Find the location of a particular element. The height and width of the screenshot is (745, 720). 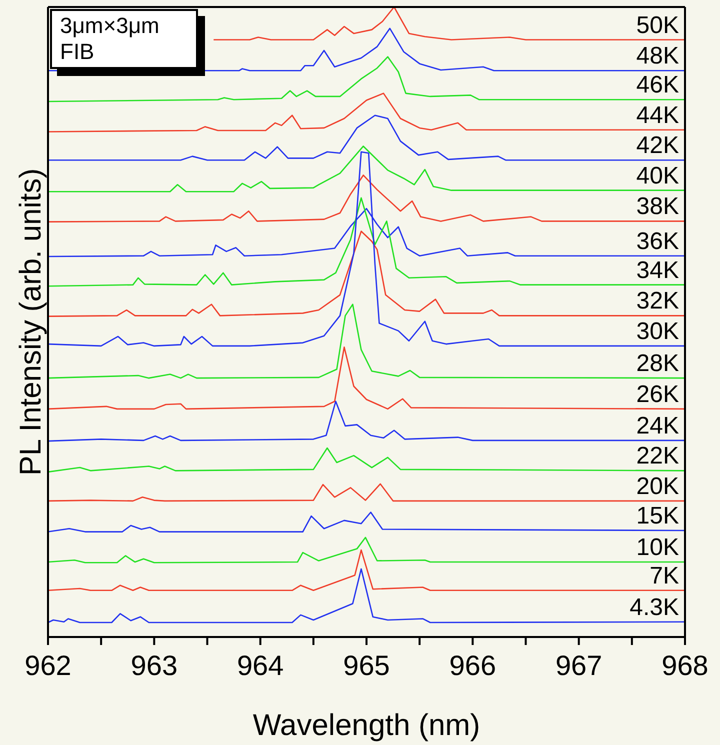

x-tick-label: 965 is located at coordinates (366, 665).